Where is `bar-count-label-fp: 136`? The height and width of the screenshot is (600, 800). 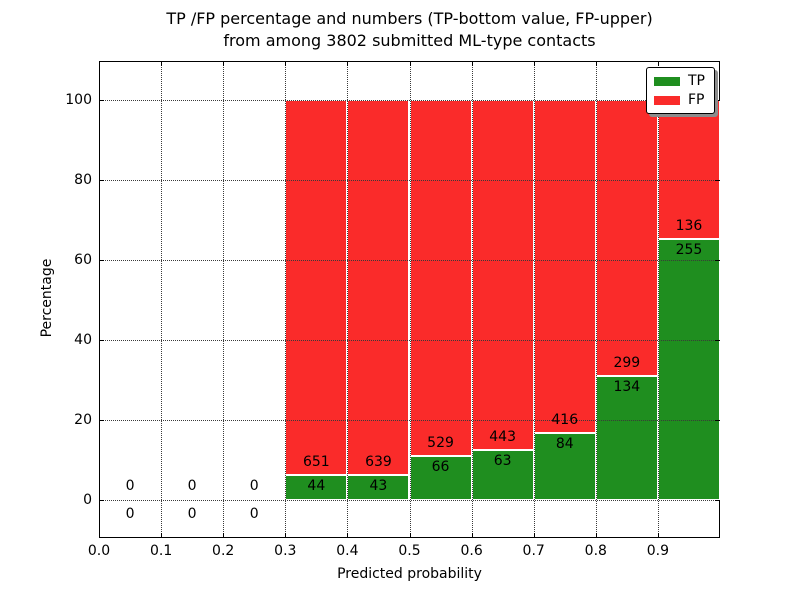 bar-count-label-fp: 136 is located at coordinates (689, 226).